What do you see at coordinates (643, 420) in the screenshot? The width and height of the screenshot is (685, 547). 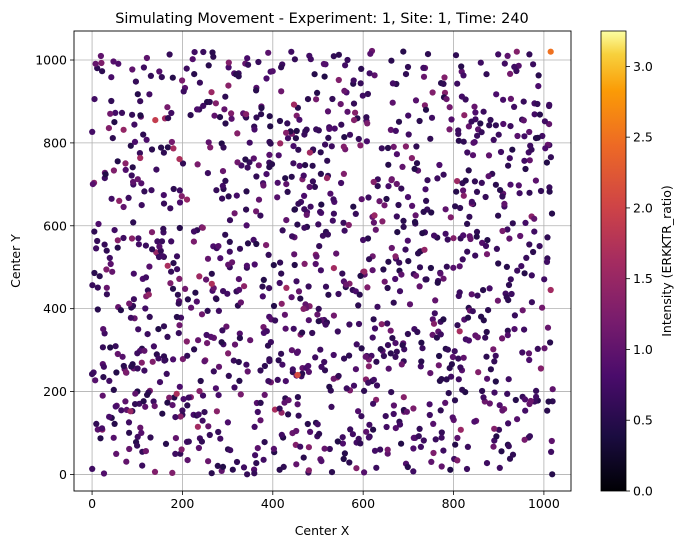 I see `colorbar-tick-label: 0.5` at bounding box center [643, 420].